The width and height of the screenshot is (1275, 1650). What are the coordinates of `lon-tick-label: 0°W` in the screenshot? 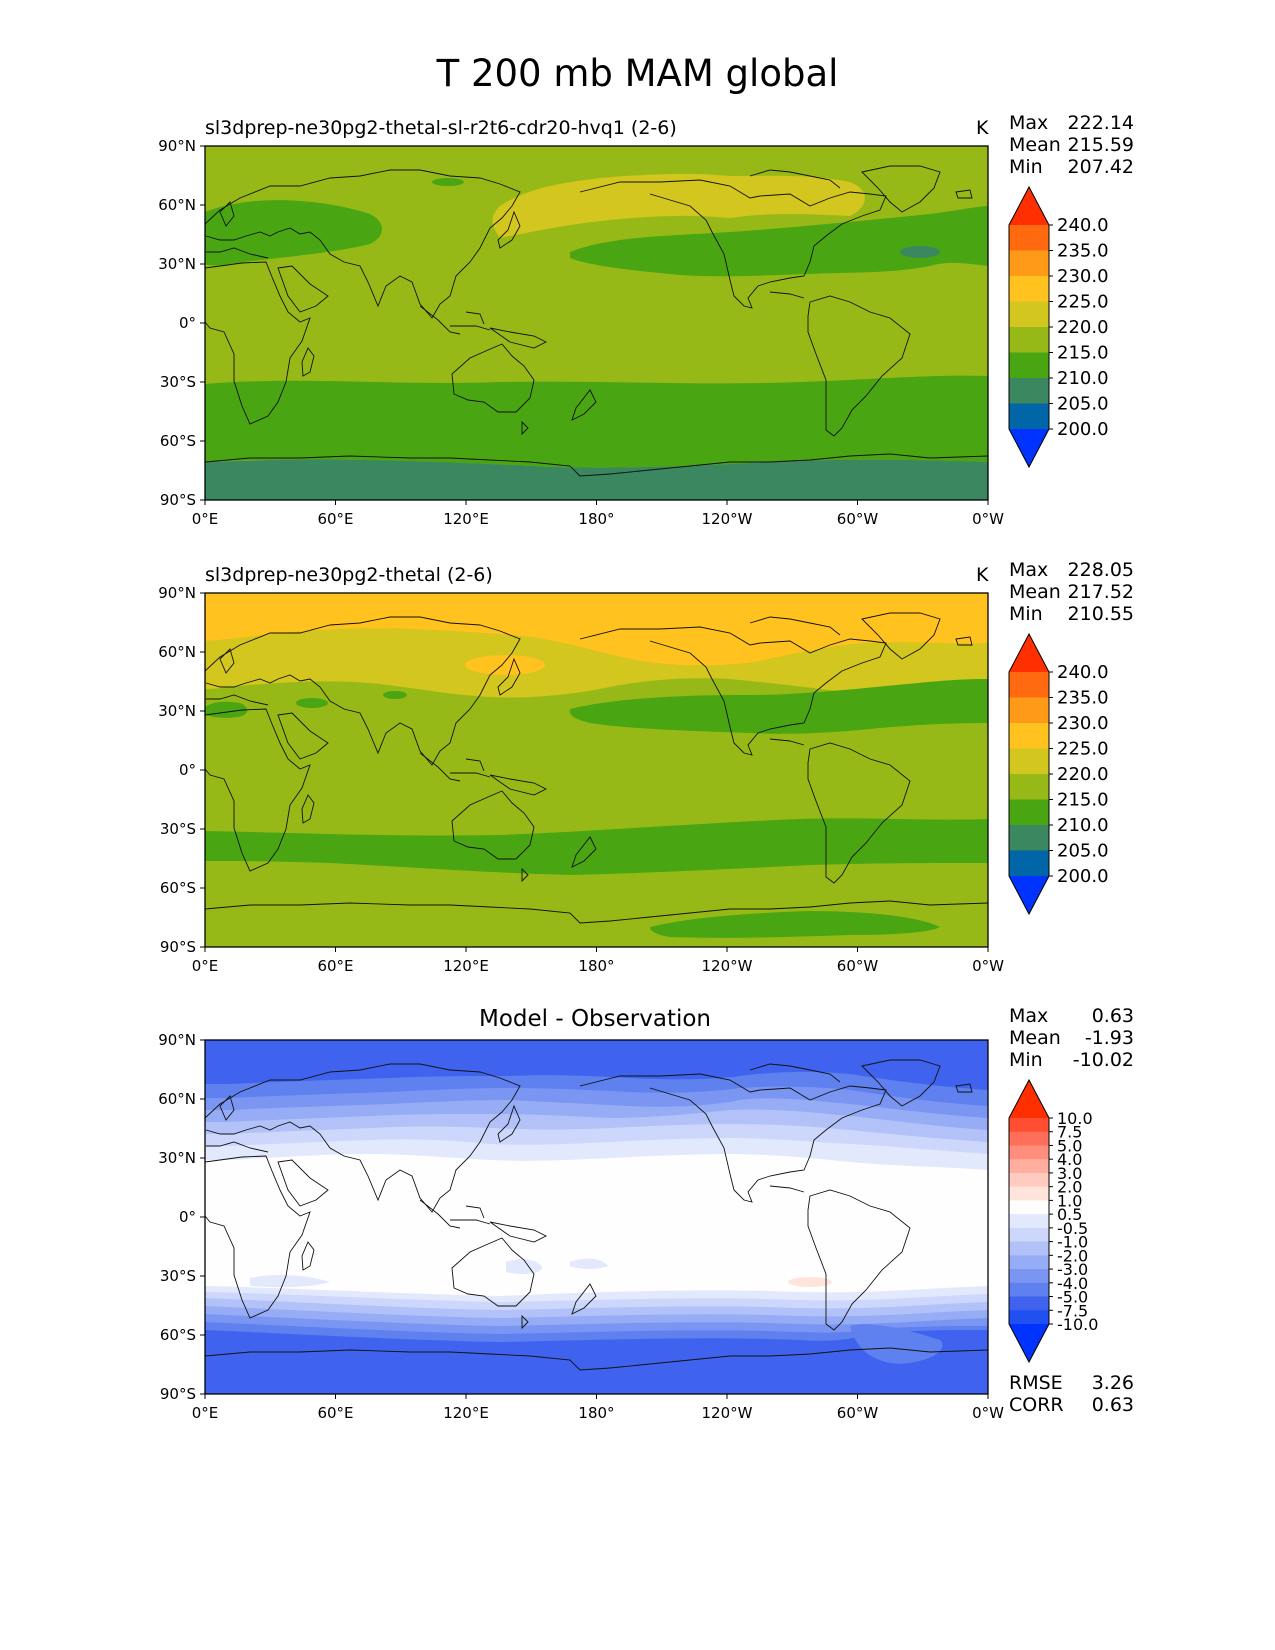 It's located at (988, 1413).